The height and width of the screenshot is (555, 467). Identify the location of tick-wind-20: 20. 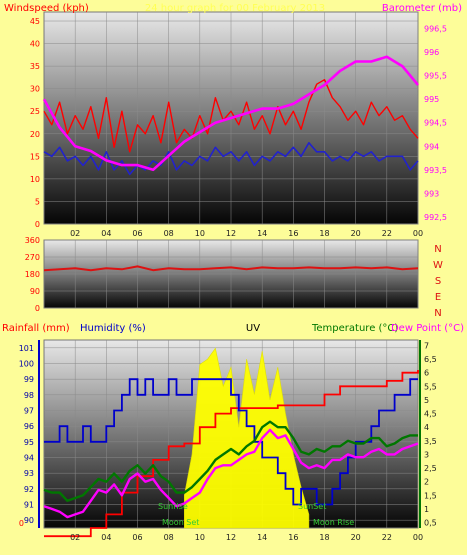
(35, 134).